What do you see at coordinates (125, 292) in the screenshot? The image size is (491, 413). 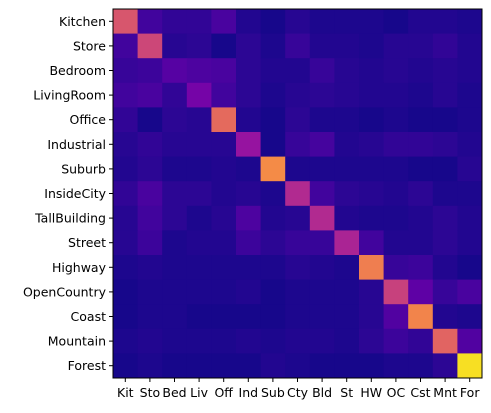 I see `heatmap-cell-OpenCountry-Kit` at bounding box center [125, 292].